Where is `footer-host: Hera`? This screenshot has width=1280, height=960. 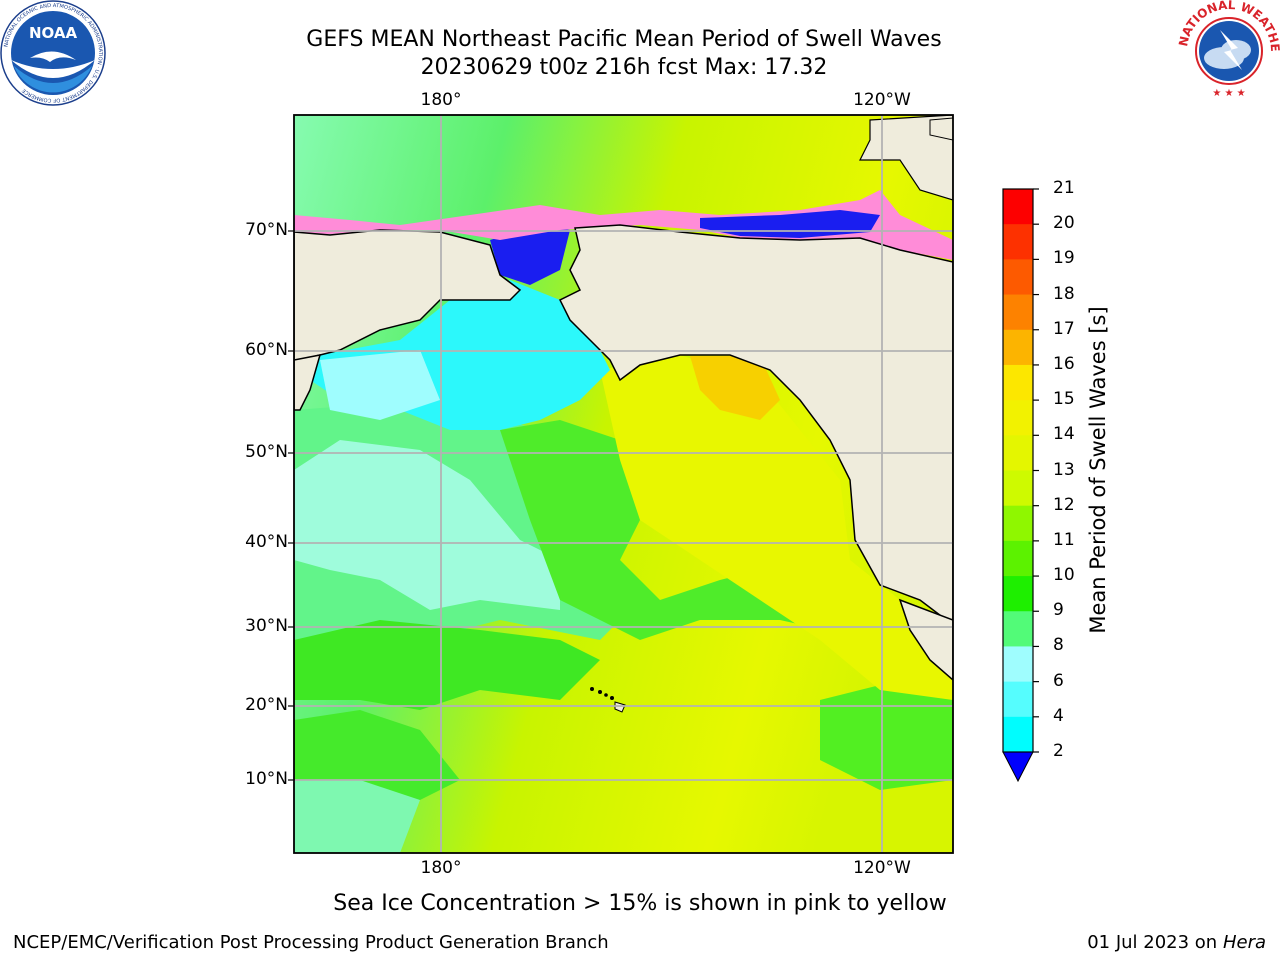
footer-host: Hera is located at coordinates (1244, 942).